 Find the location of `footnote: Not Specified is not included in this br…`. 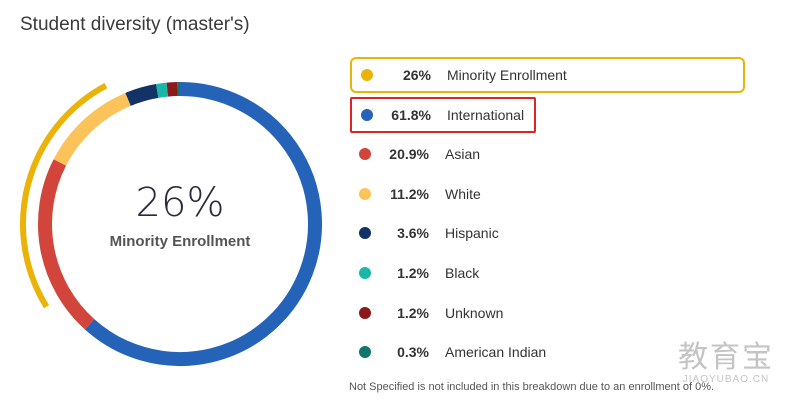

footnote: Not Specified is not included in this br… is located at coordinates (532, 387).